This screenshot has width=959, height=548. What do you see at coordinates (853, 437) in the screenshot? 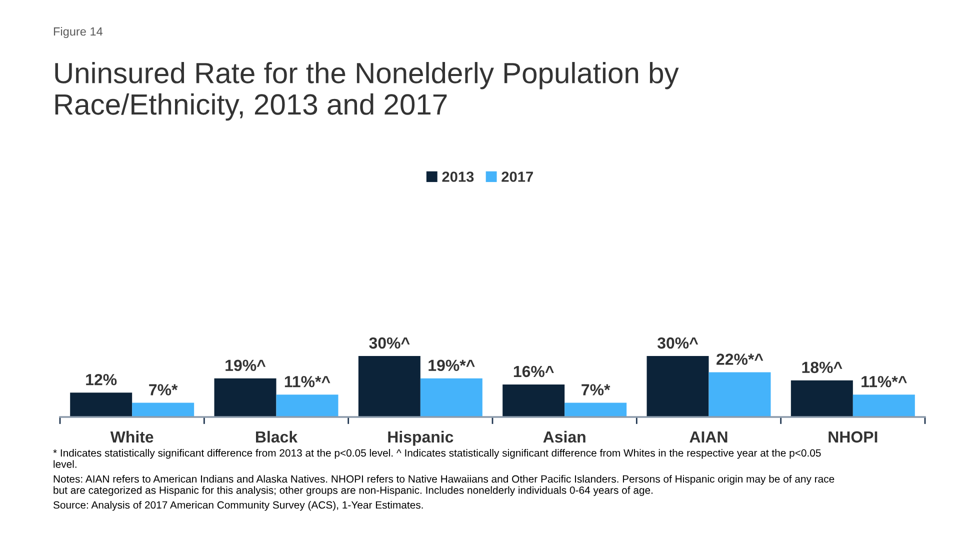
I see `x-tick-label: NHOPI` at bounding box center [853, 437].